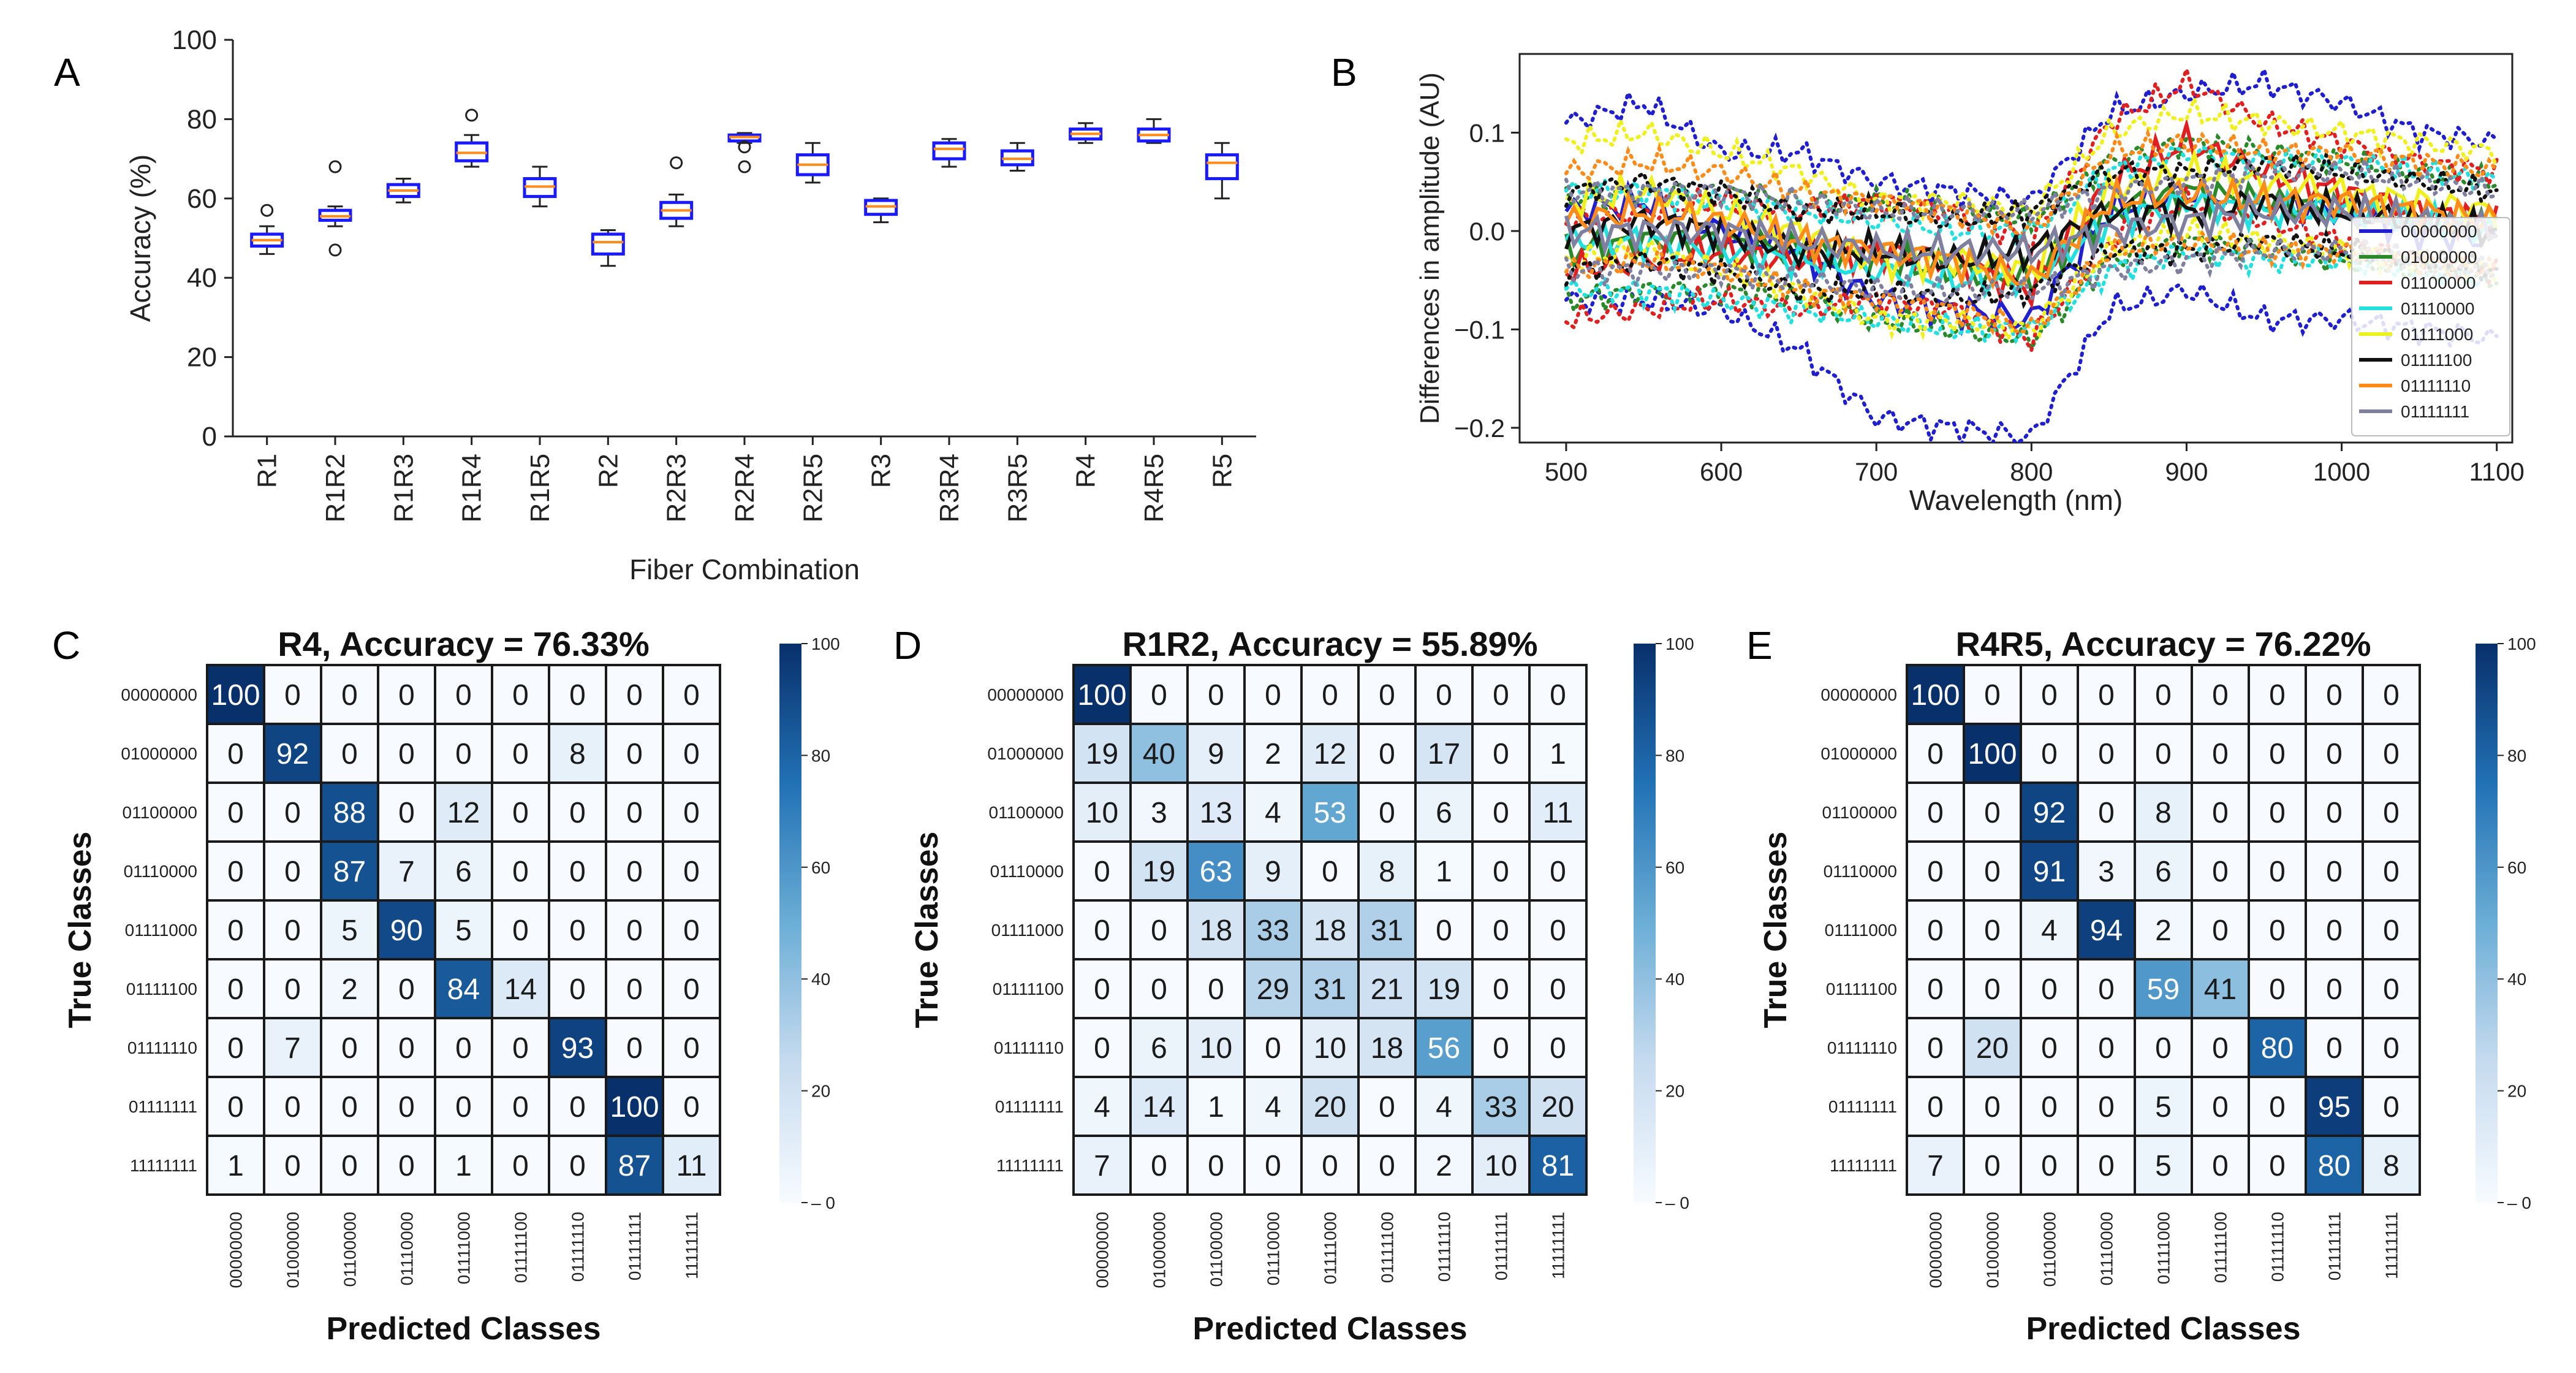  What do you see at coordinates (159, 753) in the screenshot?
I see `row-class-label: 01000000` at bounding box center [159, 753].